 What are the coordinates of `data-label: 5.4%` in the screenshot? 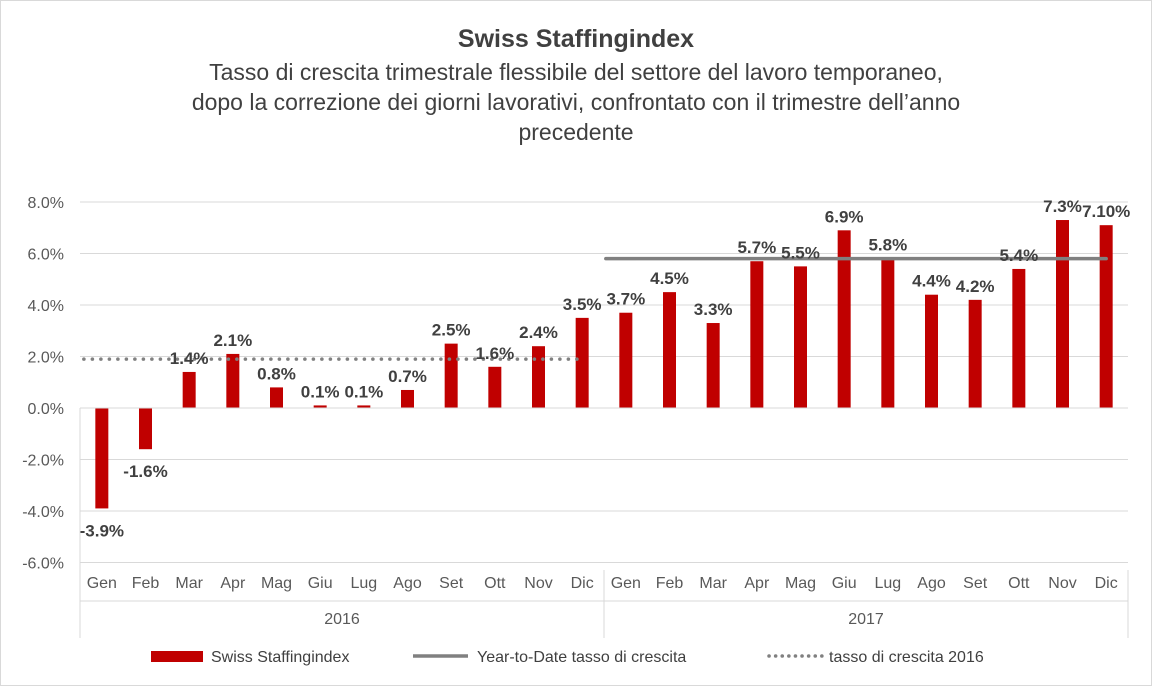 It's located at (1018, 255).